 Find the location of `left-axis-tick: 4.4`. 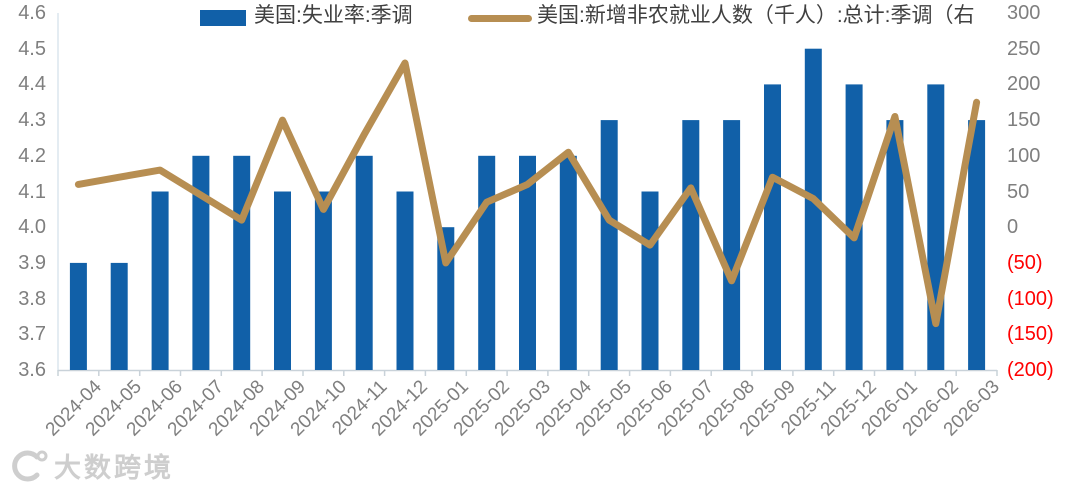

left-axis-tick: 4.4 is located at coordinates (32, 84).